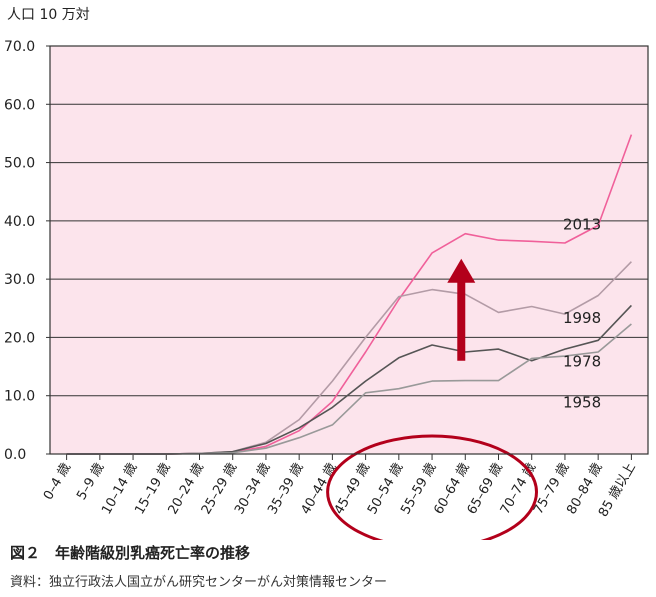 This screenshot has width=656, height=597. What do you see at coordinates (19, 280) in the screenshot?
I see `y-tick-label: 30.0` at bounding box center [19, 280].